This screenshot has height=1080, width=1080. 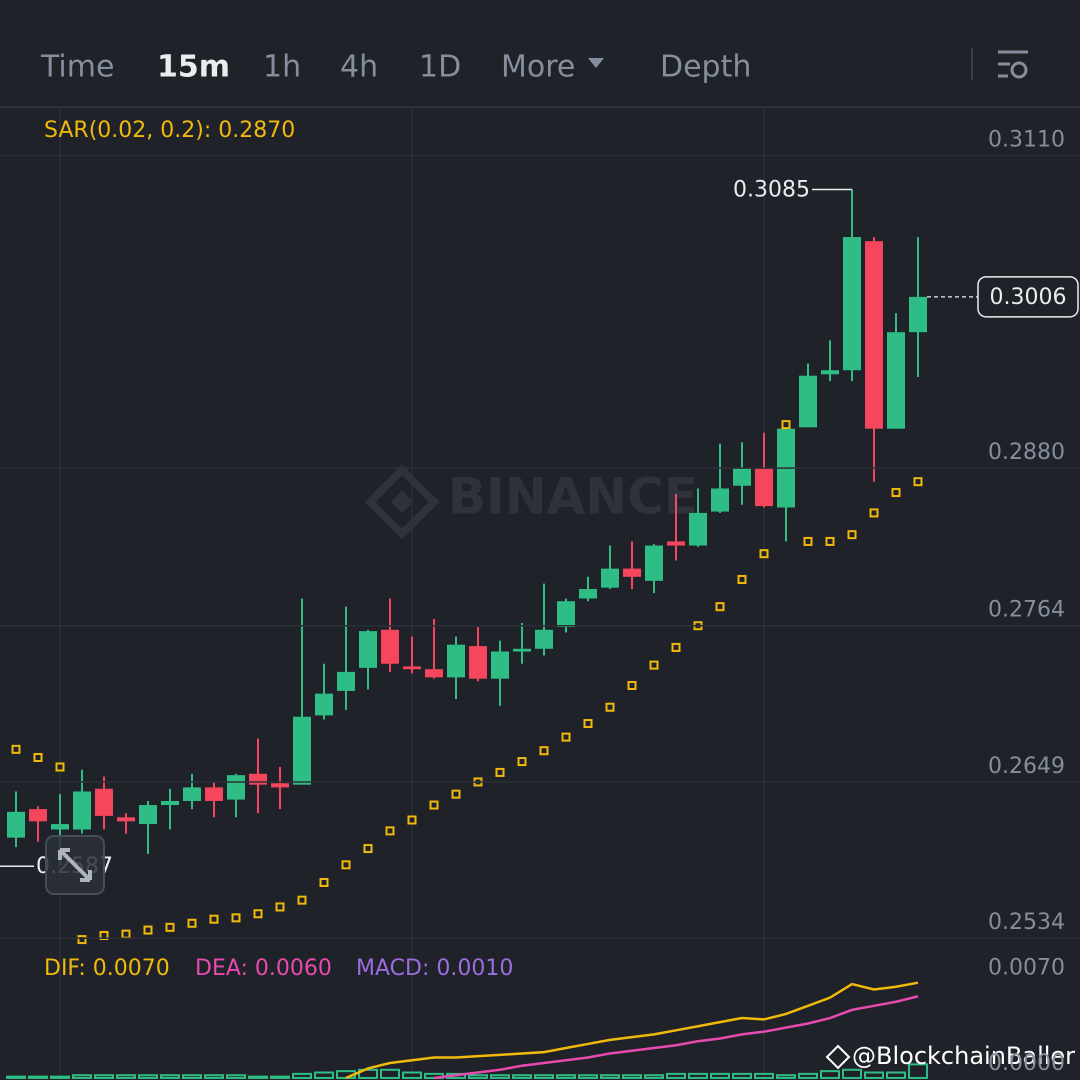 What do you see at coordinates (169, 130) in the screenshot?
I see `indicator-label: SAR(0.02, 0.2): 0.2870` at bounding box center [169, 130].